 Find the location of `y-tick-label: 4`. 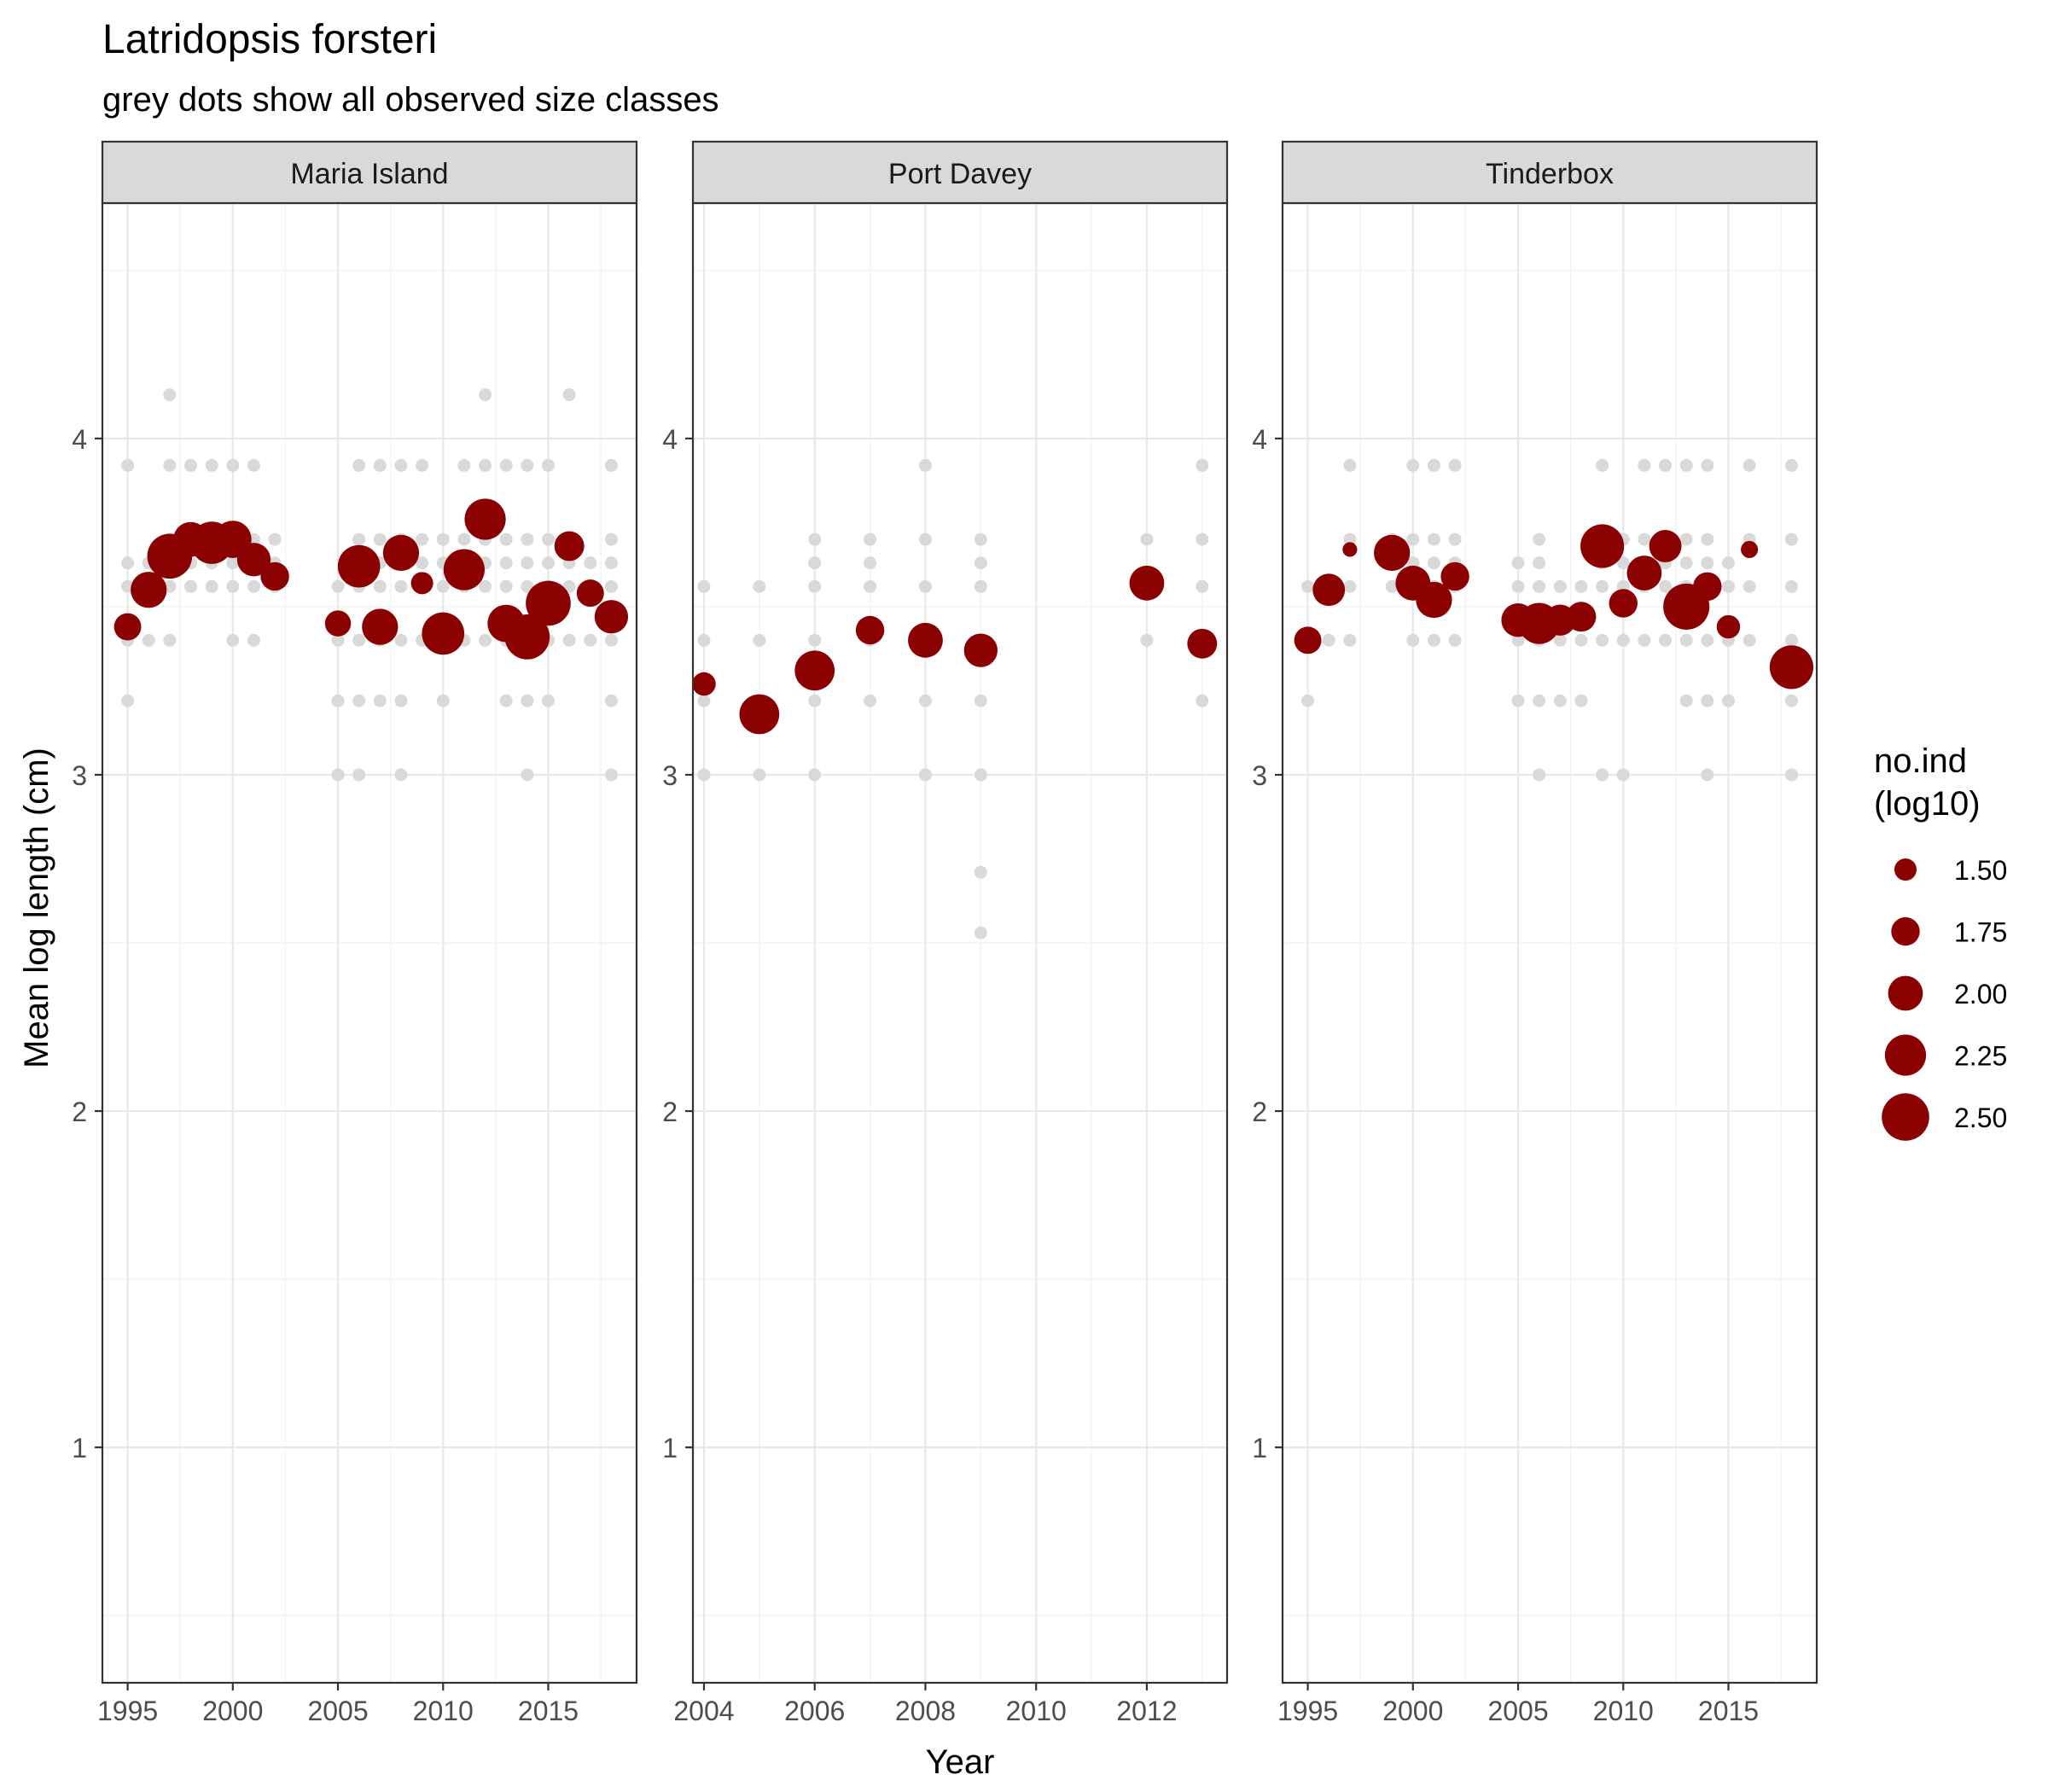

y-tick-label: 4 is located at coordinates (79, 439).